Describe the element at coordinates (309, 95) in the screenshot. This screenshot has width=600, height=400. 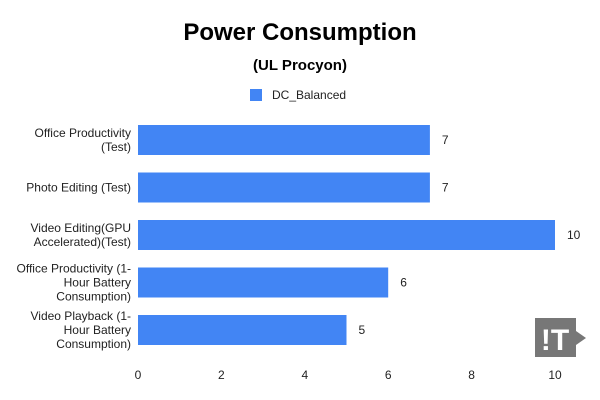
I see `legend-label: DC_Balanced` at that location.